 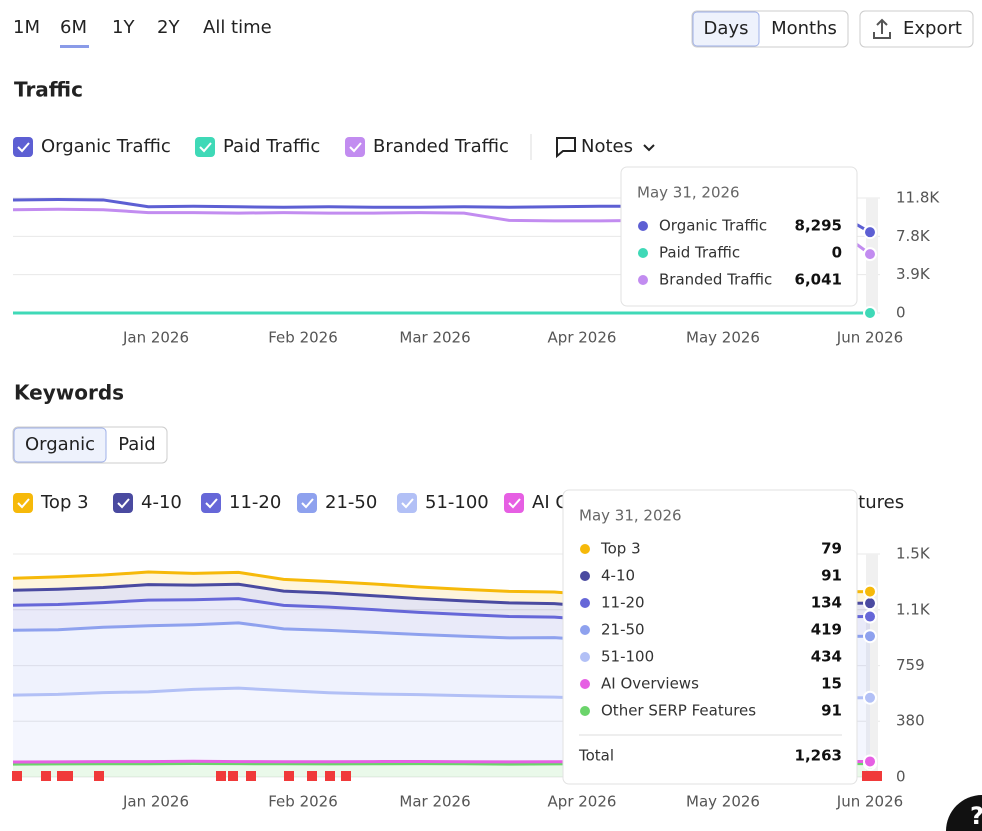 I want to click on export-icon, so click(x=882, y=28).